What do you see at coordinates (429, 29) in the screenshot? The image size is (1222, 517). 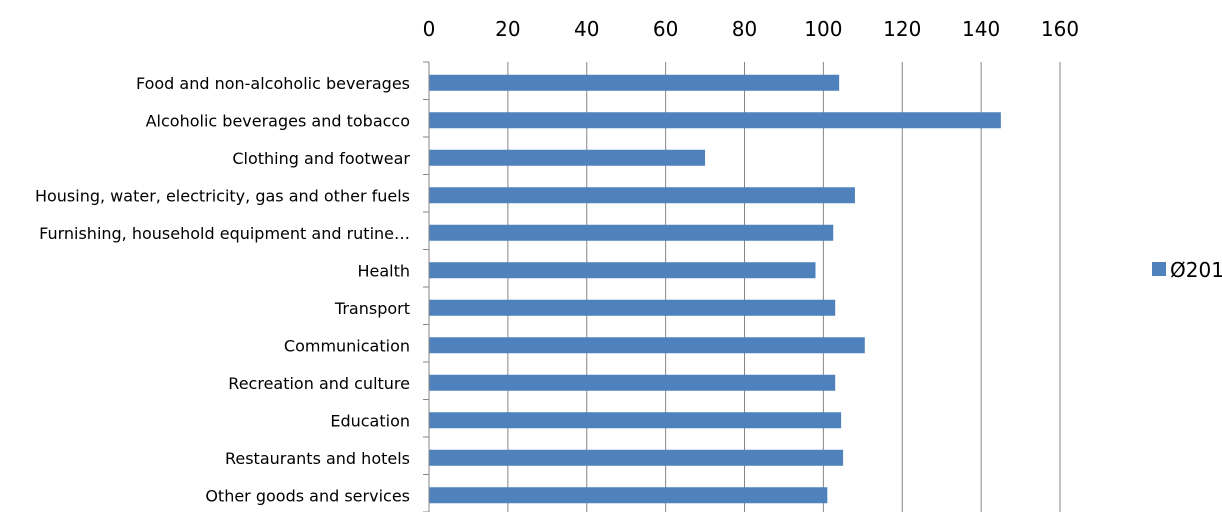 I see `x-tick-label: 0` at bounding box center [429, 29].